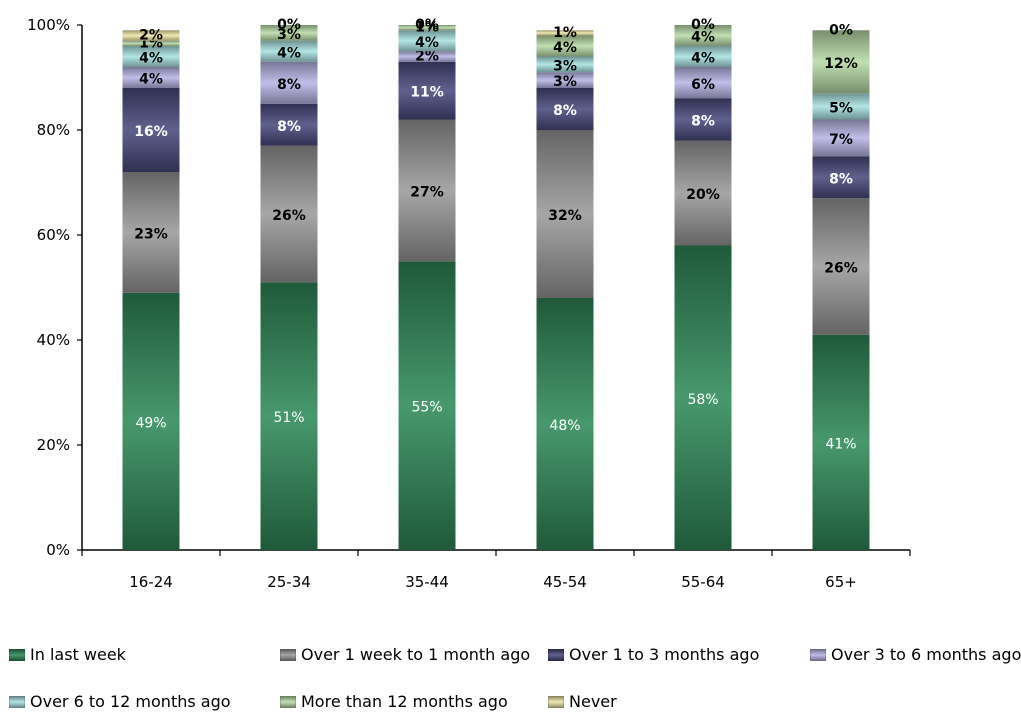 Image resolution: width=1021 pixels, height=713 pixels. Describe the element at coordinates (841, 269) in the screenshot. I see `data-label: 26%` at that location.